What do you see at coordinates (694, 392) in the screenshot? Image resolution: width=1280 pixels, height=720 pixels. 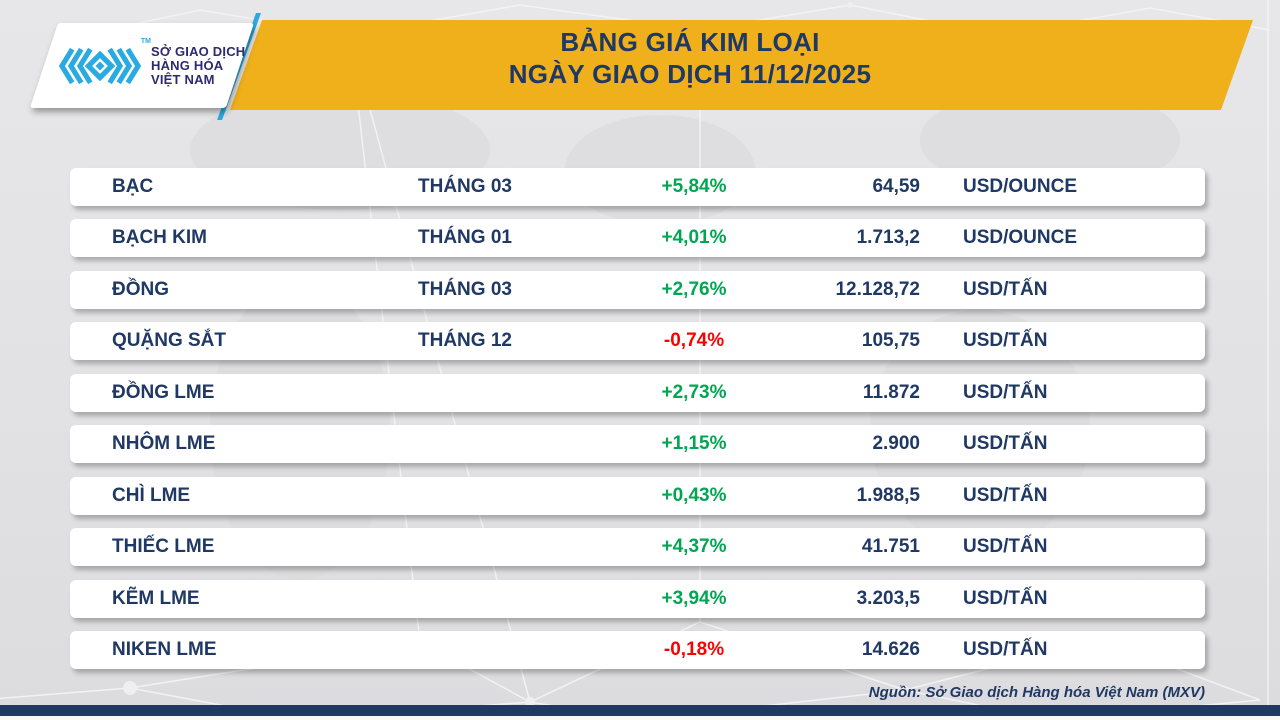 I see `change-percent: +2,73%` at bounding box center [694, 392].